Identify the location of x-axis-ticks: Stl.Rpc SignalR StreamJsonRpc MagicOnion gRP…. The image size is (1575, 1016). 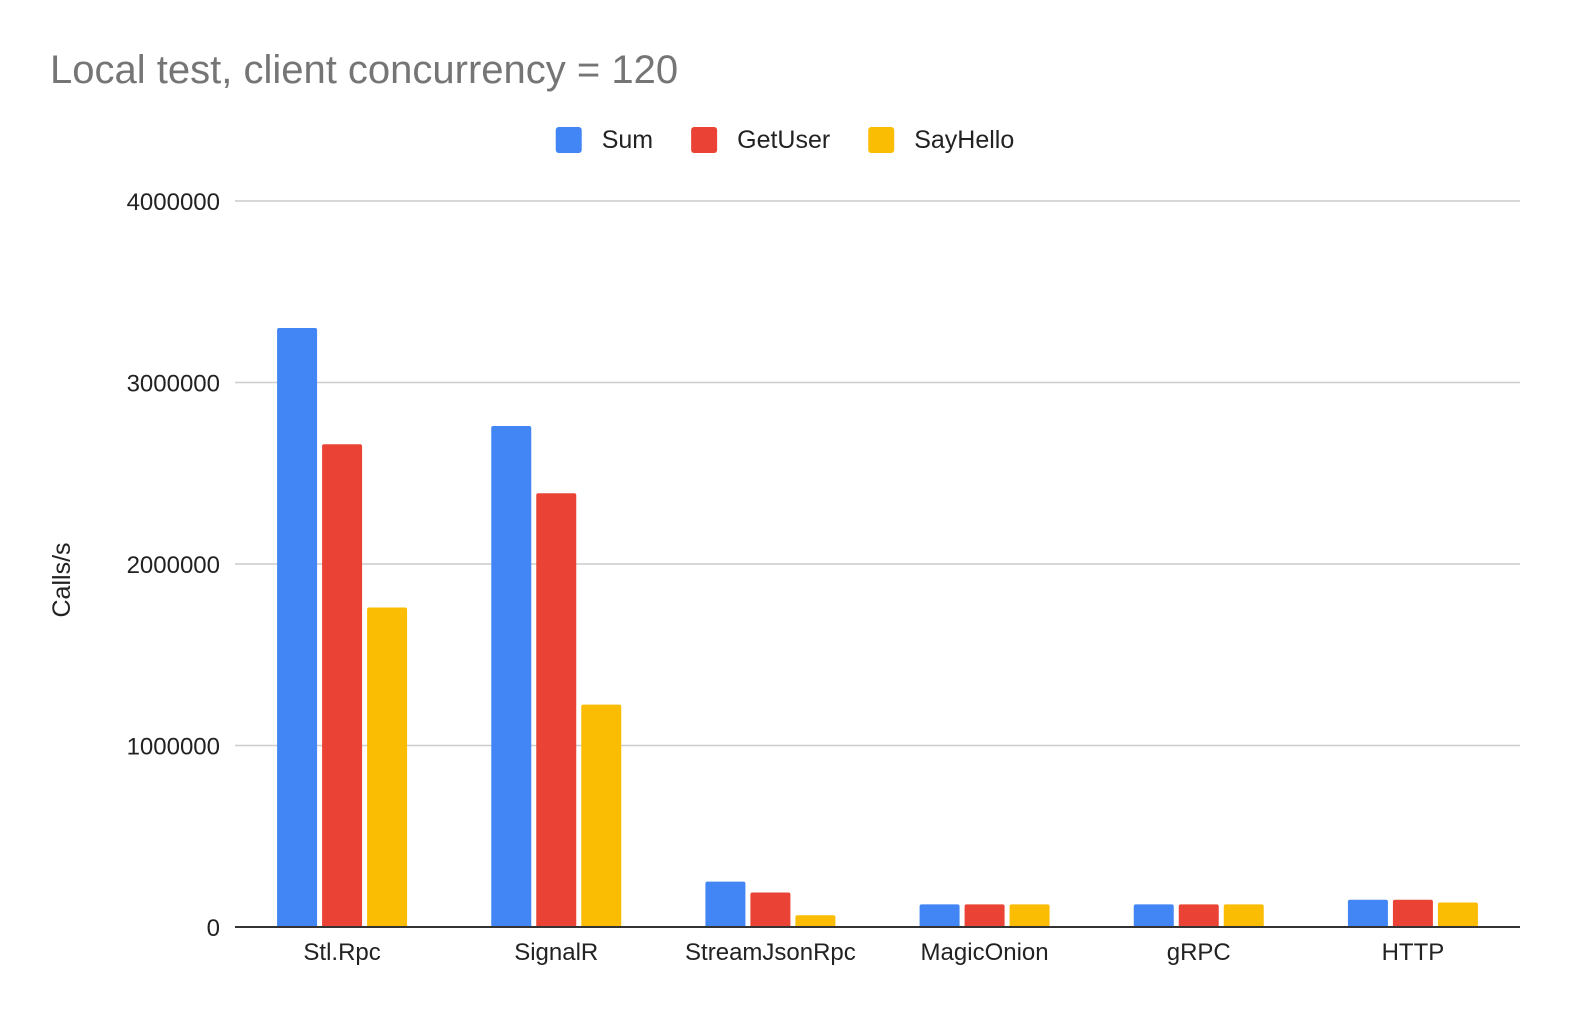
(873, 952).